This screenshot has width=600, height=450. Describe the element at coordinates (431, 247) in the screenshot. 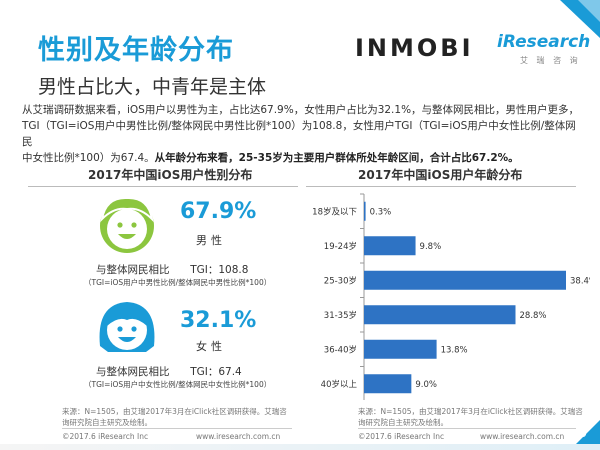

I see `age-value-label: 9.8%` at that location.